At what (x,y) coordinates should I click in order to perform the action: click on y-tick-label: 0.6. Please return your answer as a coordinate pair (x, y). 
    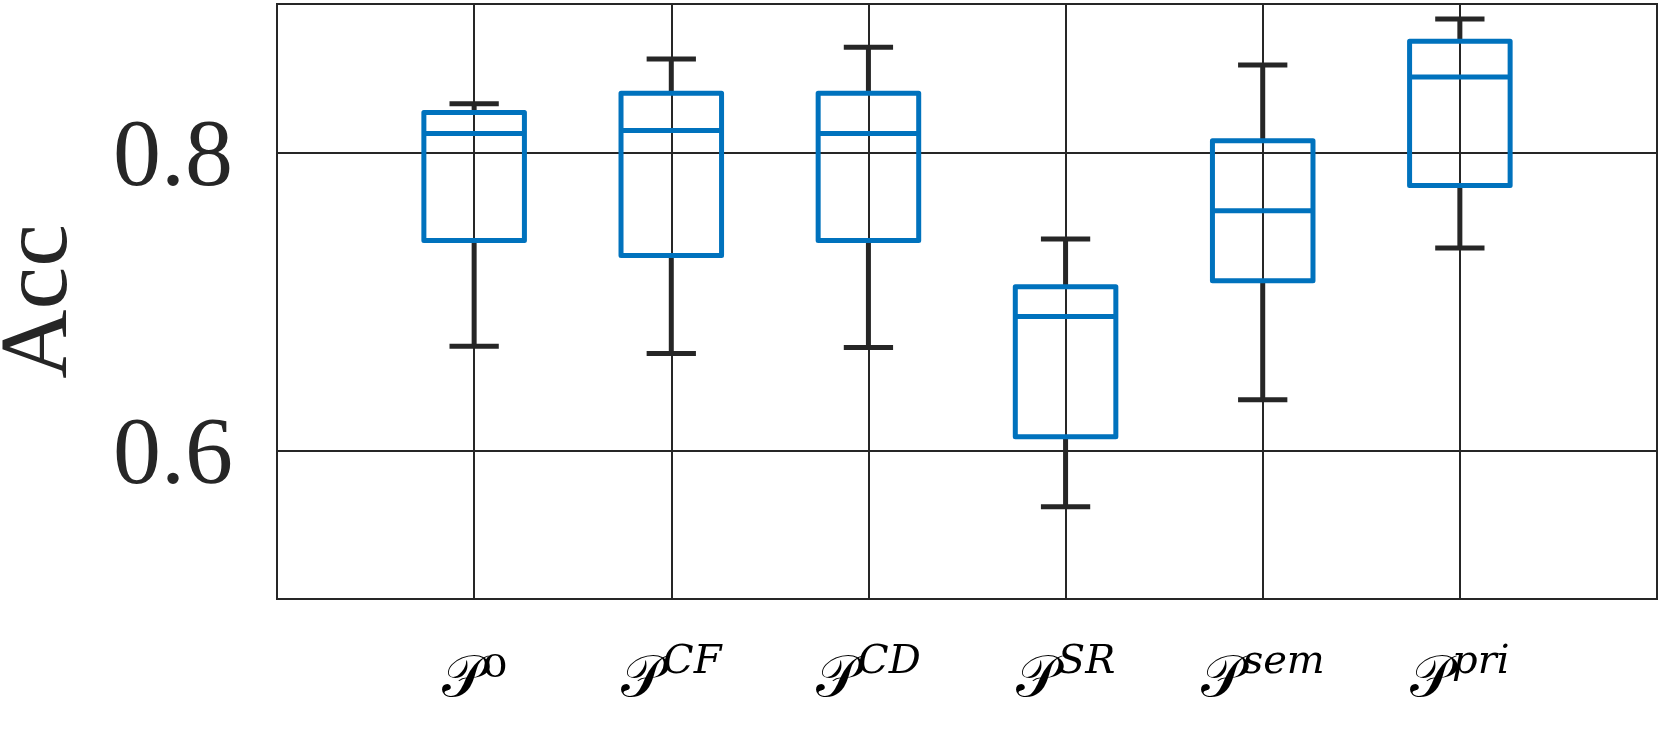
    Looking at the image, I should click on (173, 450).